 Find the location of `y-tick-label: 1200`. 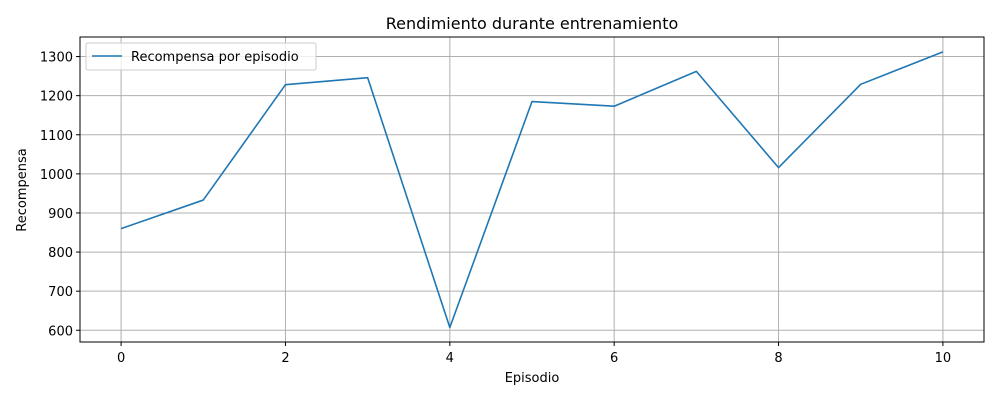

y-tick-label: 1200 is located at coordinates (56, 97).